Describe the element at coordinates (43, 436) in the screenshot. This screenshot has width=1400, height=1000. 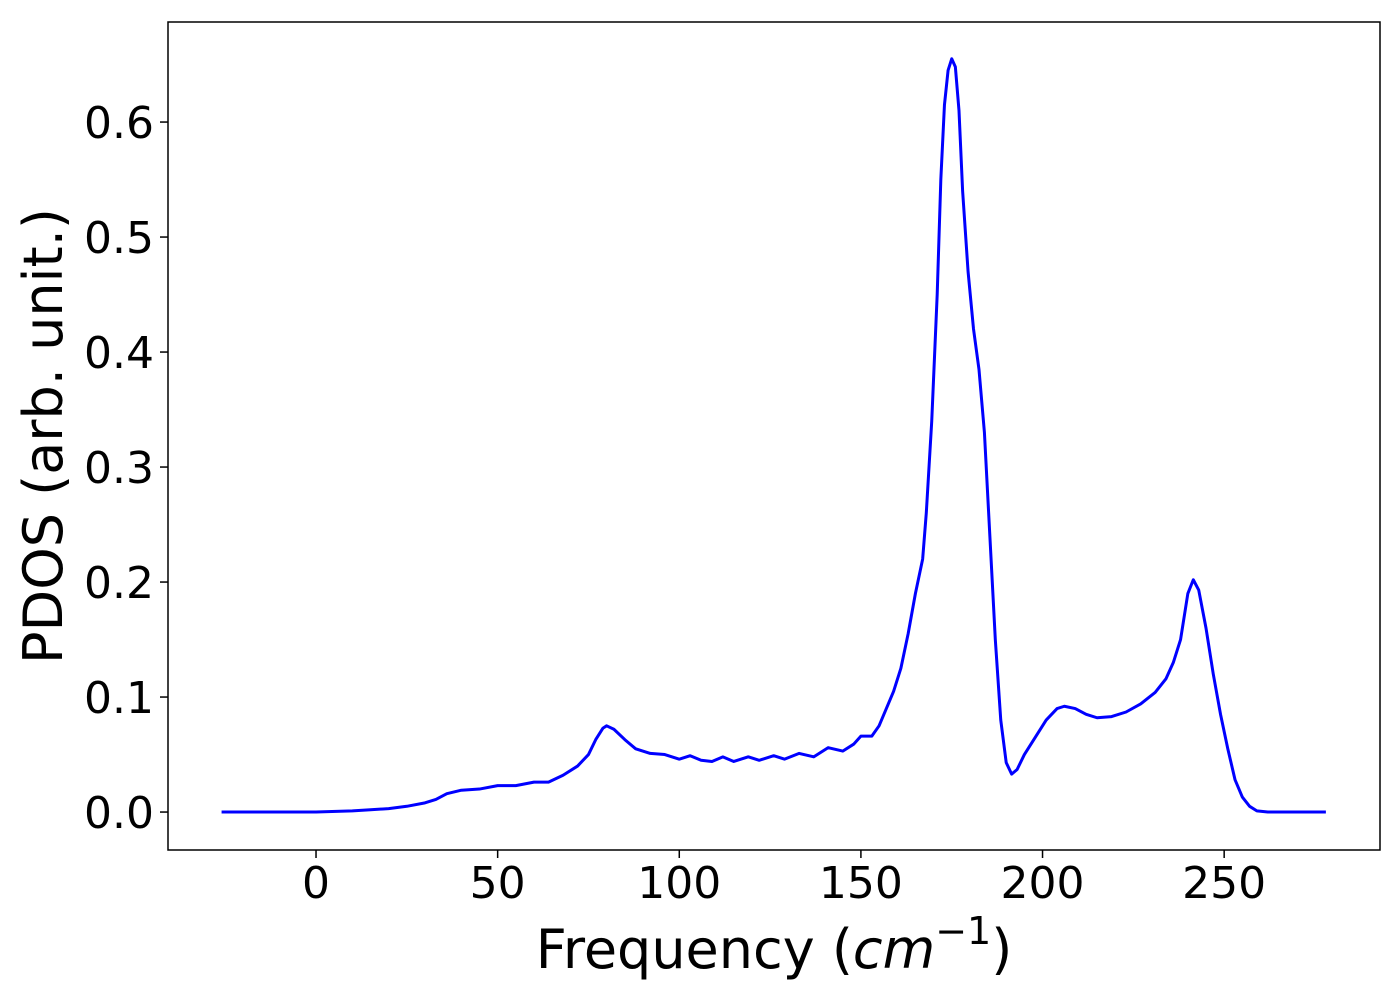
I see `y-axis-label: PDOS (arb. unit.)` at that location.